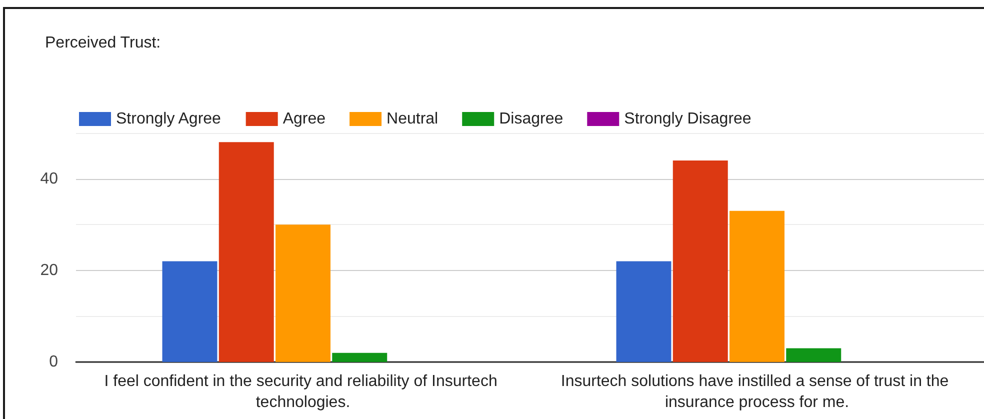 The height and width of the screenshot is (419, 984). What do you see at coordinates (49, 270) in the screenshot?
I see `y-tick-label: 20` at bounding box center [49, 270].